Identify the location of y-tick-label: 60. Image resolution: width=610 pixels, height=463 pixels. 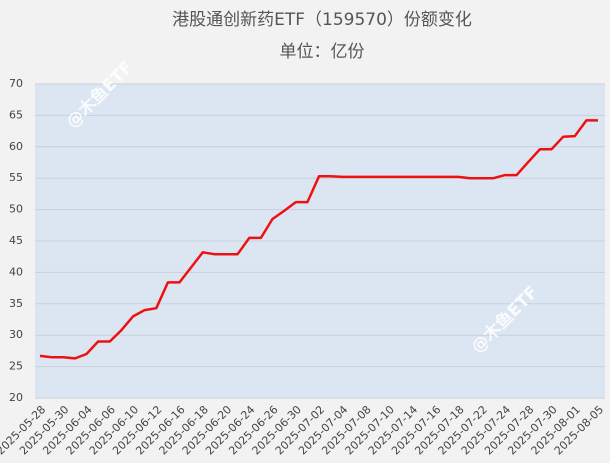
(16, 146).